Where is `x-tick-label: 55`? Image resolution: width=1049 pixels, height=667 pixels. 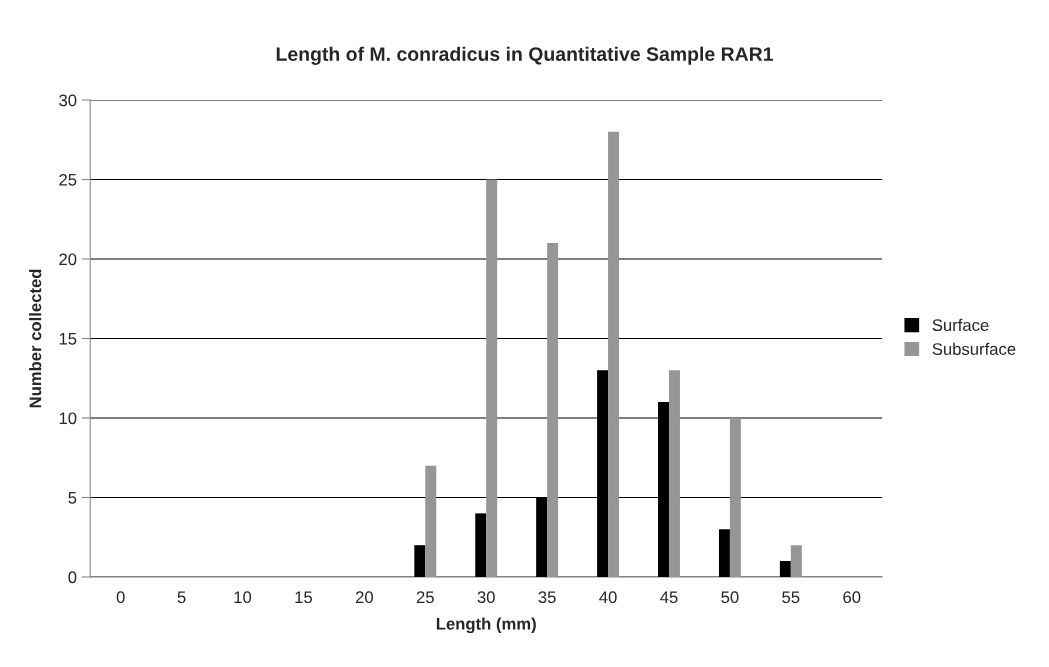 x-tick-label: 55 is located at coordinates (791, 597).